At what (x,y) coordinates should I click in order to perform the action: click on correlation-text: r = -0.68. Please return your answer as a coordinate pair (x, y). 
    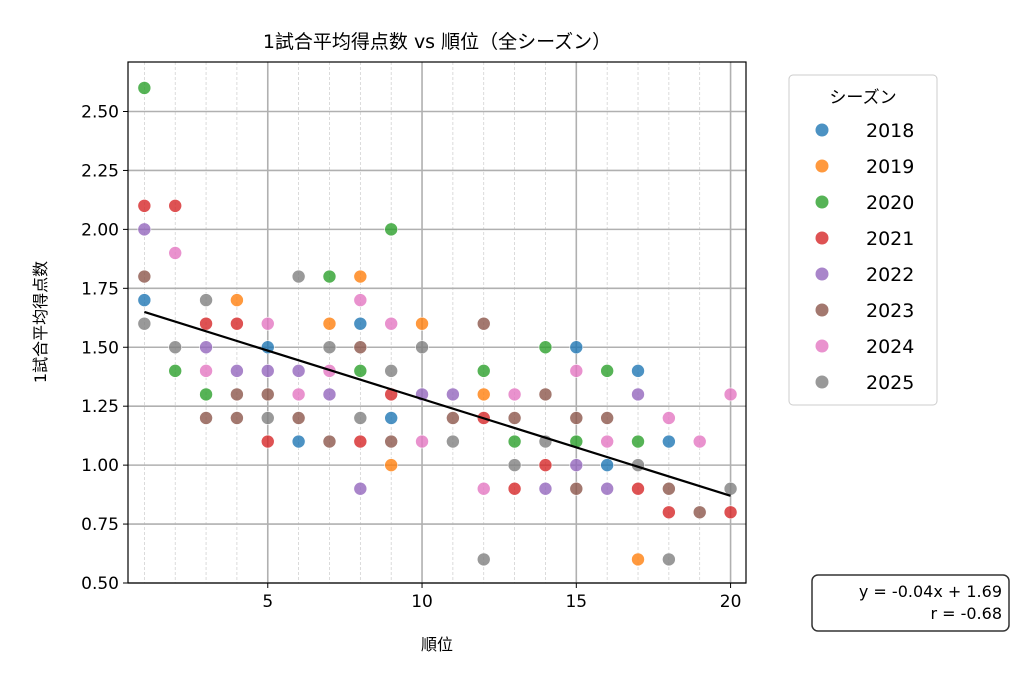
    Looking at the image, I should click on (966, 613).